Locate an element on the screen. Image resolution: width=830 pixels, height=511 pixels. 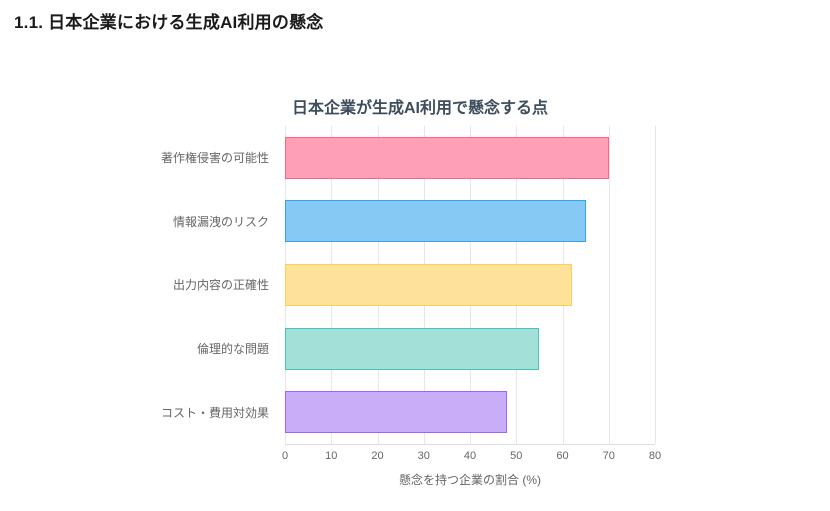
chart-title: 日本企業が生成AI利用で懸念する点 is located at coordinates (419, 108).